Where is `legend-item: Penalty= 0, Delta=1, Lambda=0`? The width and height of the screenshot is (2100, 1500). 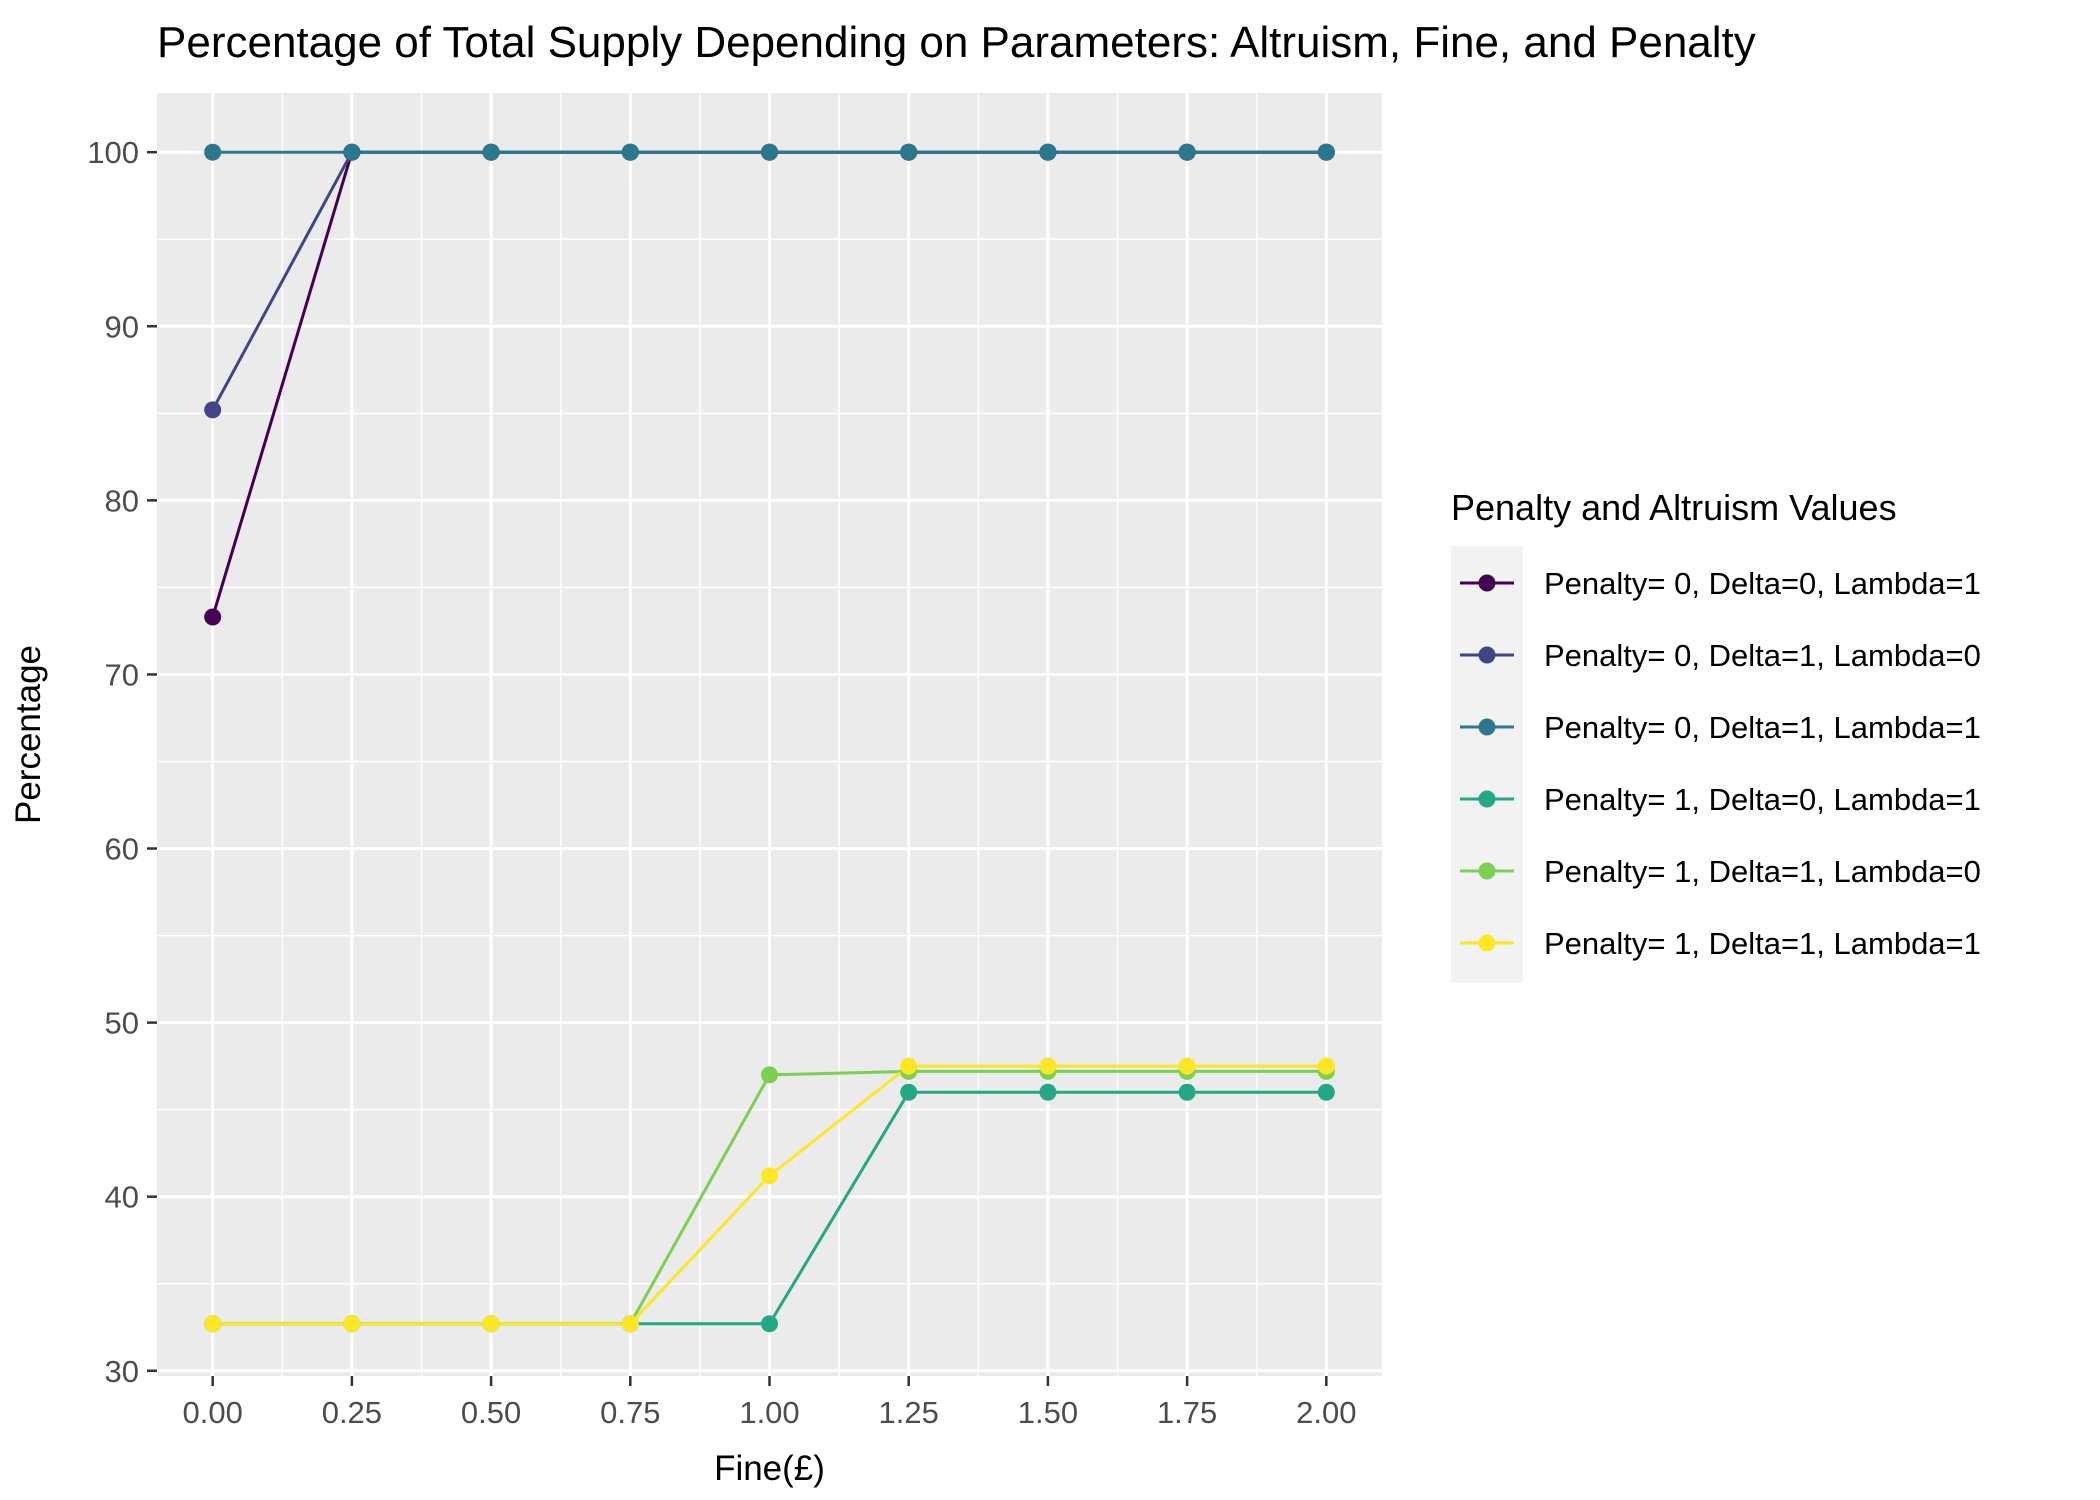
legend-item: Penalty= 0, Delta=1, Lambda=0 is located at coordinates (1720, 655).